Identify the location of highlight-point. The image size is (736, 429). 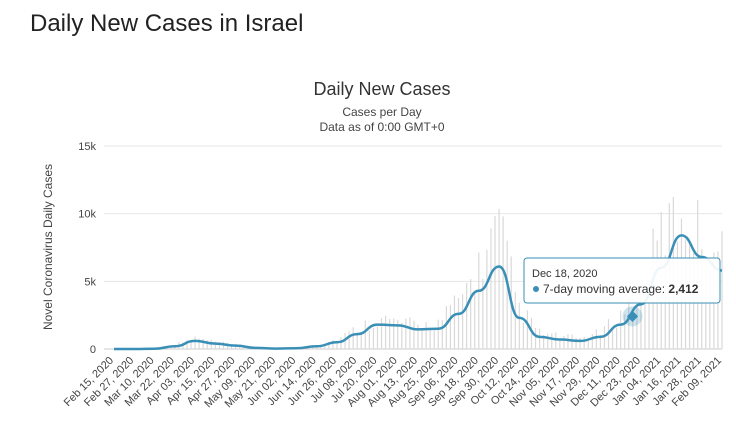
(632, 316).